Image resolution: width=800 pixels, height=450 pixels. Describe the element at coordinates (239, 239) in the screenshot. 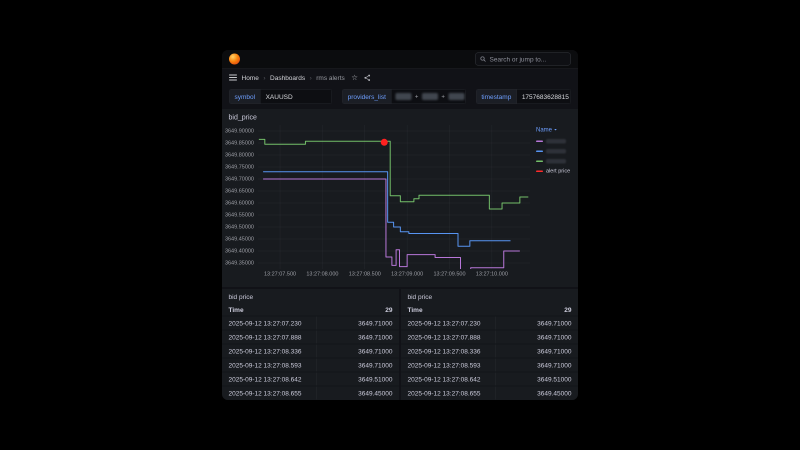

I see `y-axis-label: 3649.45000` at that location.